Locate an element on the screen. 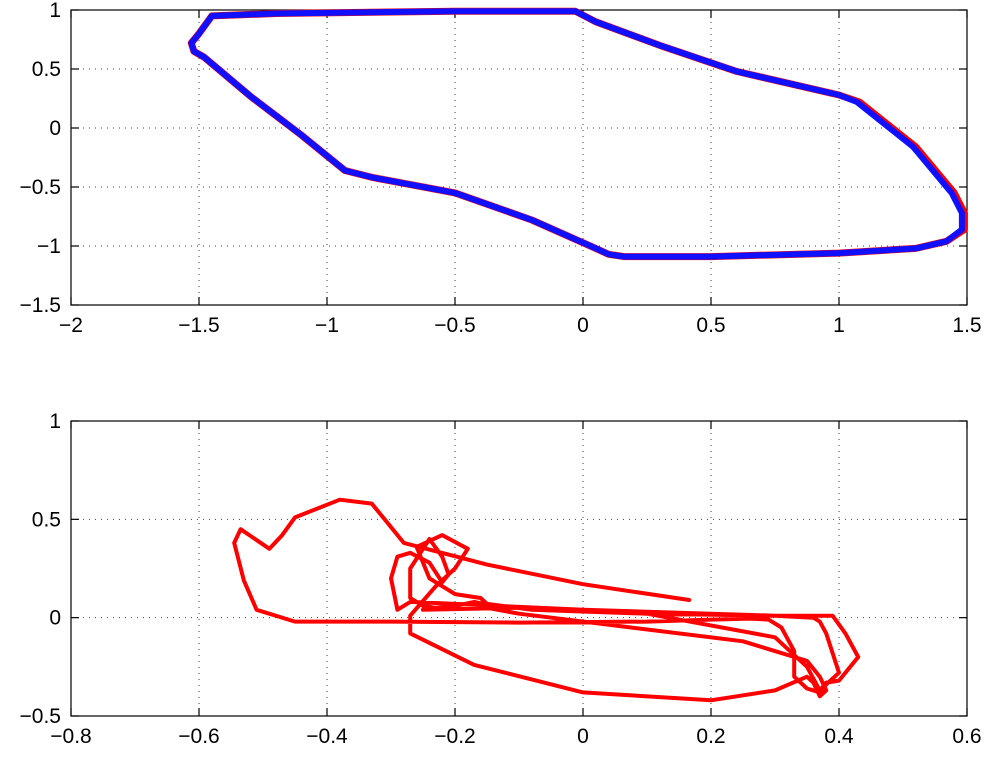  x-tick-label: −0.6 is located at coordinates (198, 736).